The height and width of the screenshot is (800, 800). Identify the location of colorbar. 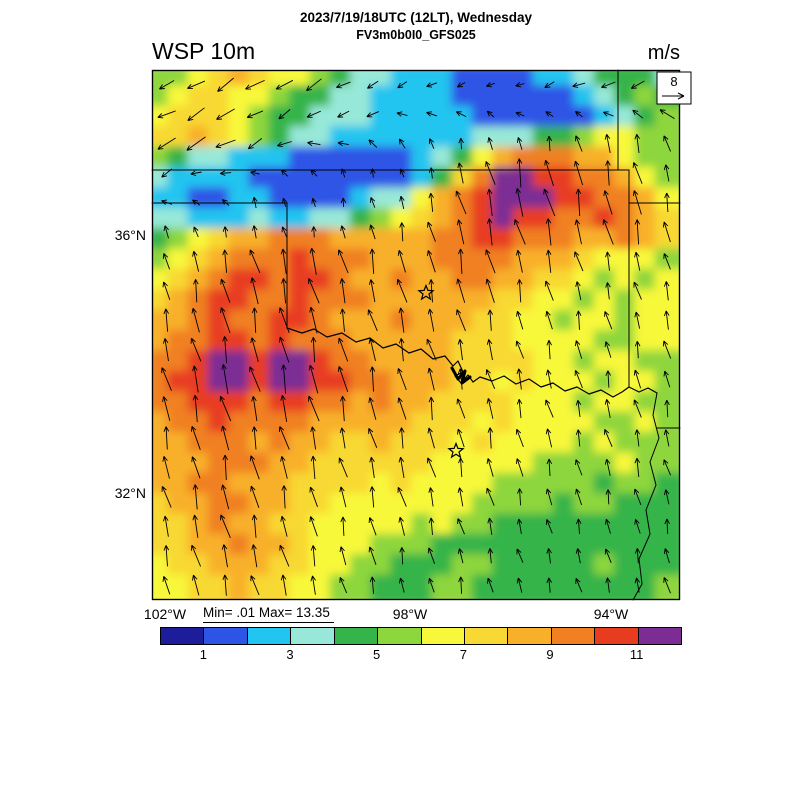
(421, 636).